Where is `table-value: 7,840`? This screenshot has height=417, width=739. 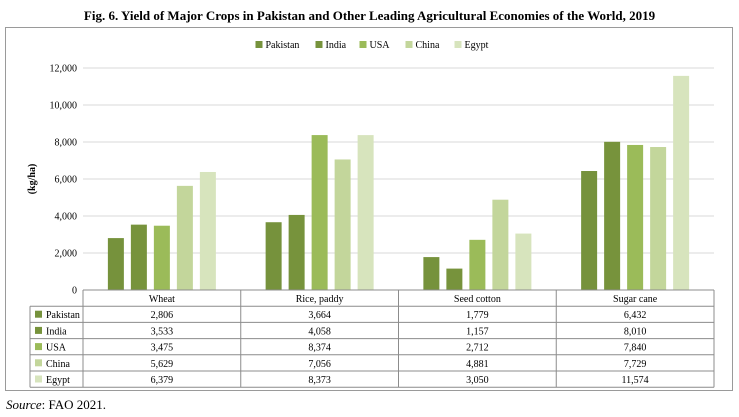
table-value: 7,840 is located at coordinates (635, 348).